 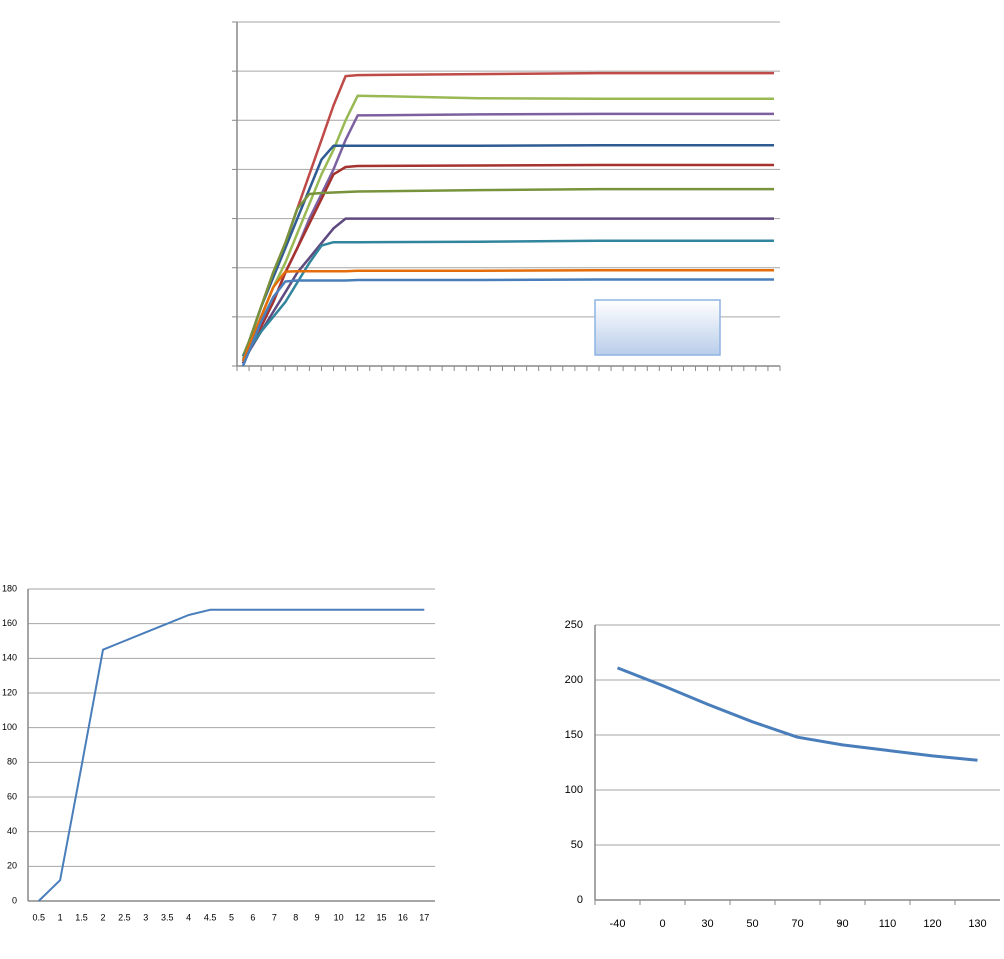 I want to click on x-tick-label: 120, so click(x=932, y=924).